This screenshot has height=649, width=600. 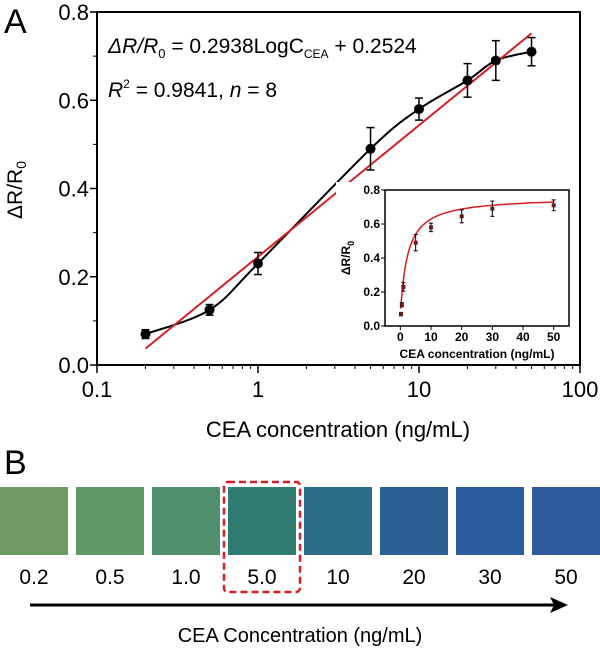 What do you see at coordinates (347, 258) in the screenshot?
I see `inset-y-axis-label: ΔR/R0` at bounding box center [347, 258].